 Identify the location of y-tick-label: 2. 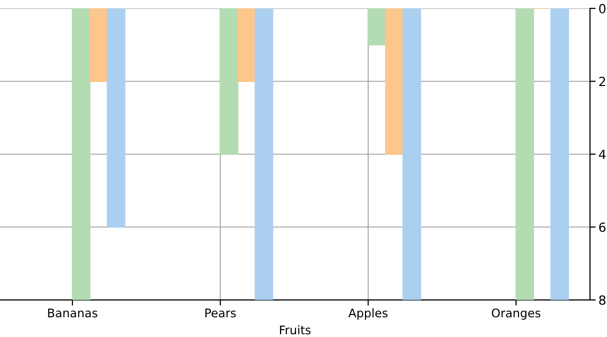
(602, 81).